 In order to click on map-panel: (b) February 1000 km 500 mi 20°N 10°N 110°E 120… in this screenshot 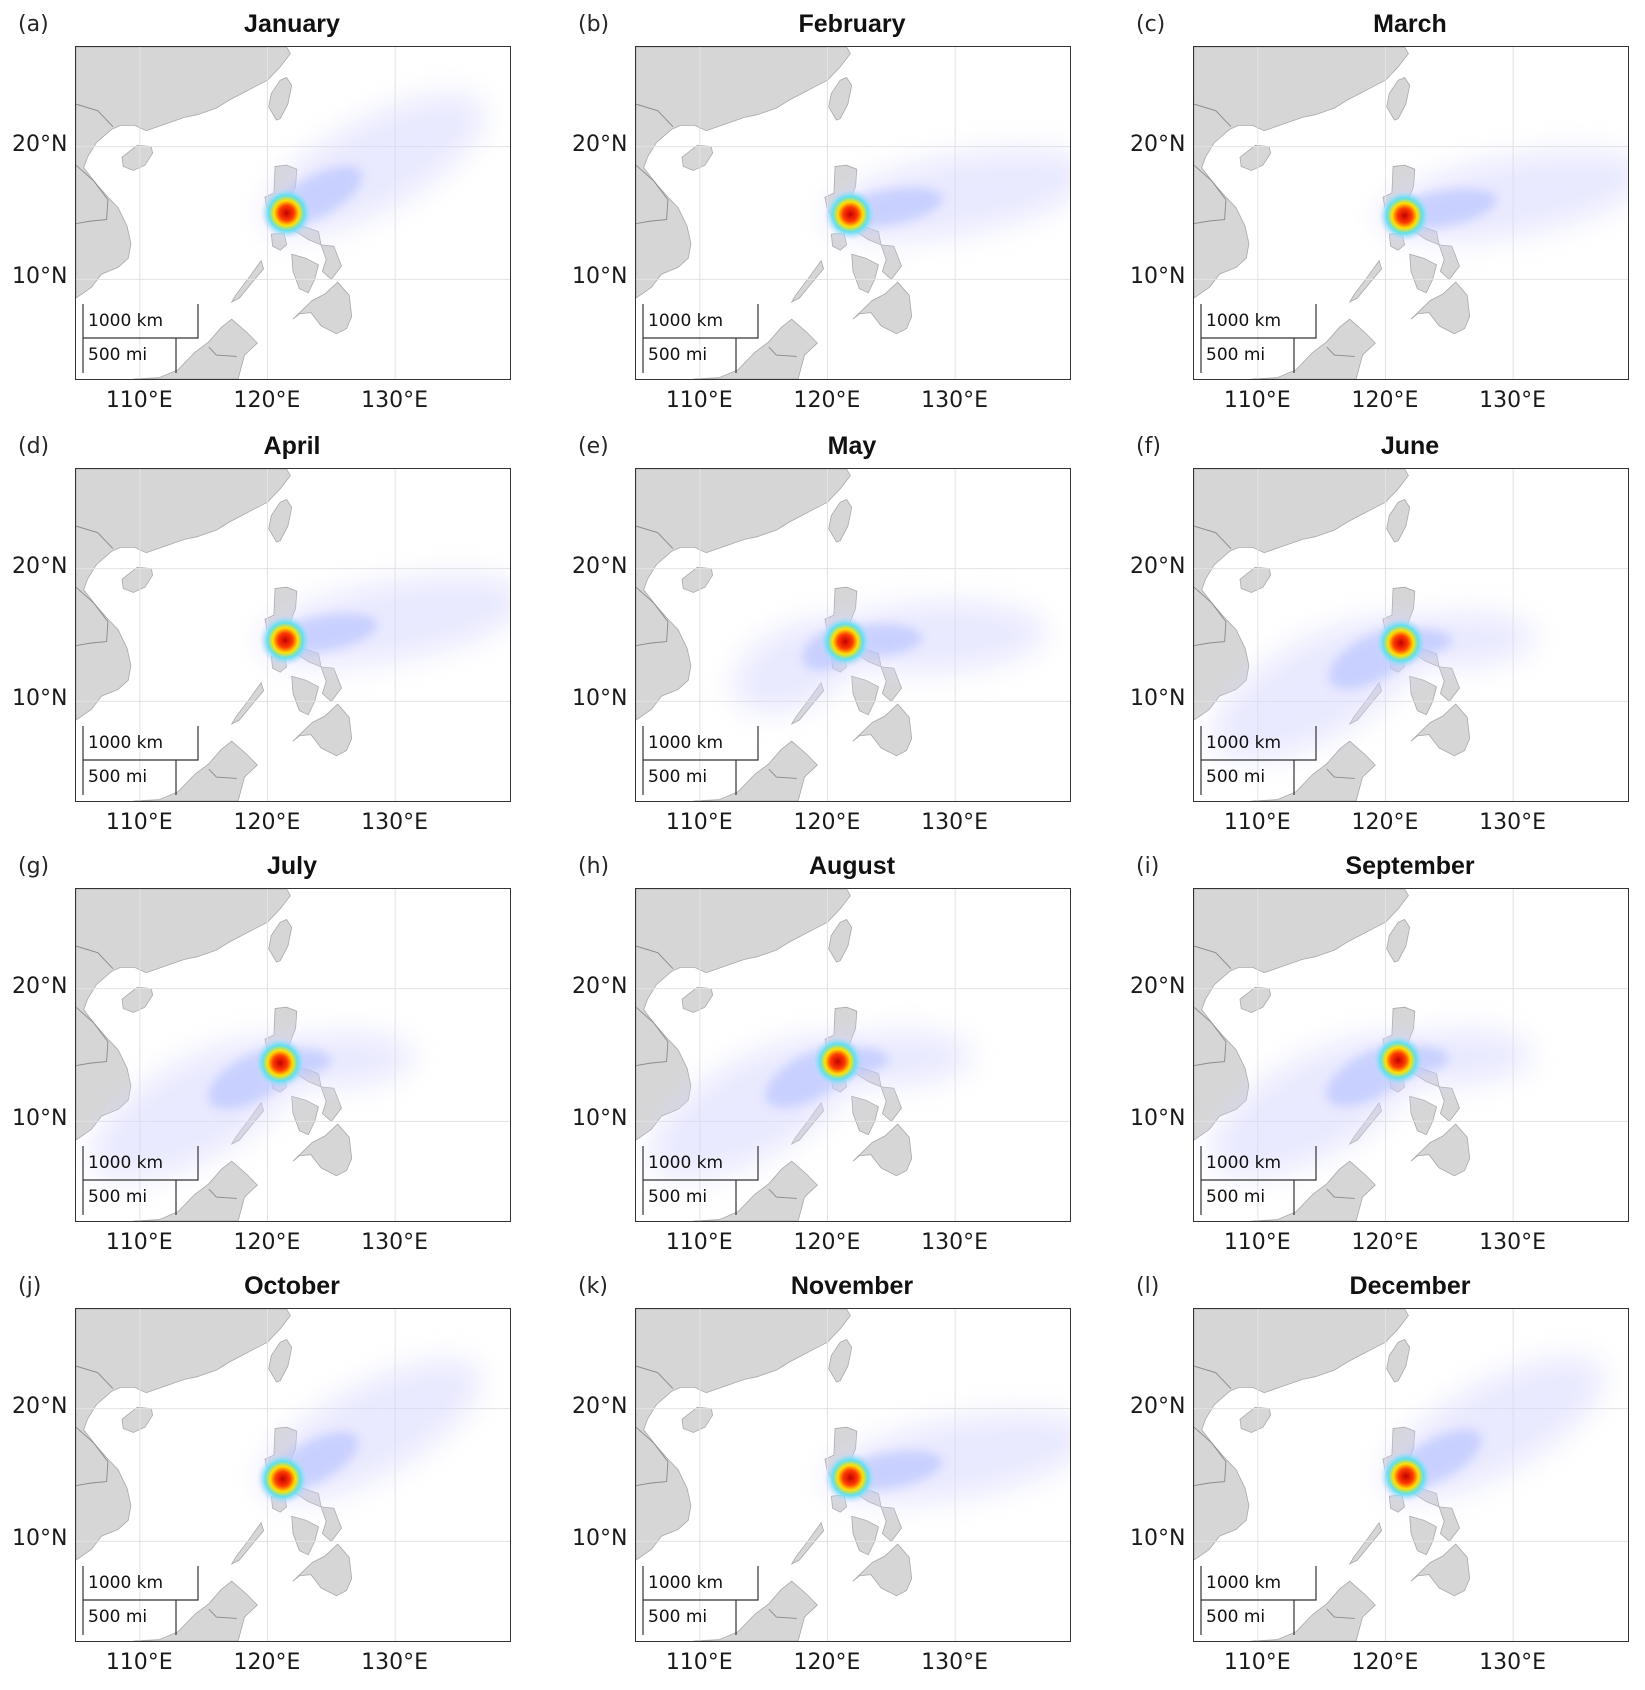, I will do `click(834, 211)`.